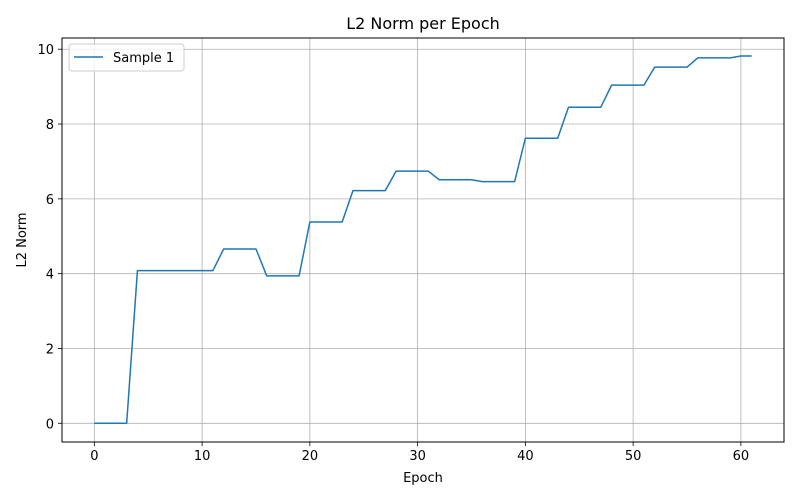 Image resolution: width=800 pixels, height=500 pixels. Describe the element at coordinates (50, 424) in the screenshot. I see `y-tick-label: 0` at that location.